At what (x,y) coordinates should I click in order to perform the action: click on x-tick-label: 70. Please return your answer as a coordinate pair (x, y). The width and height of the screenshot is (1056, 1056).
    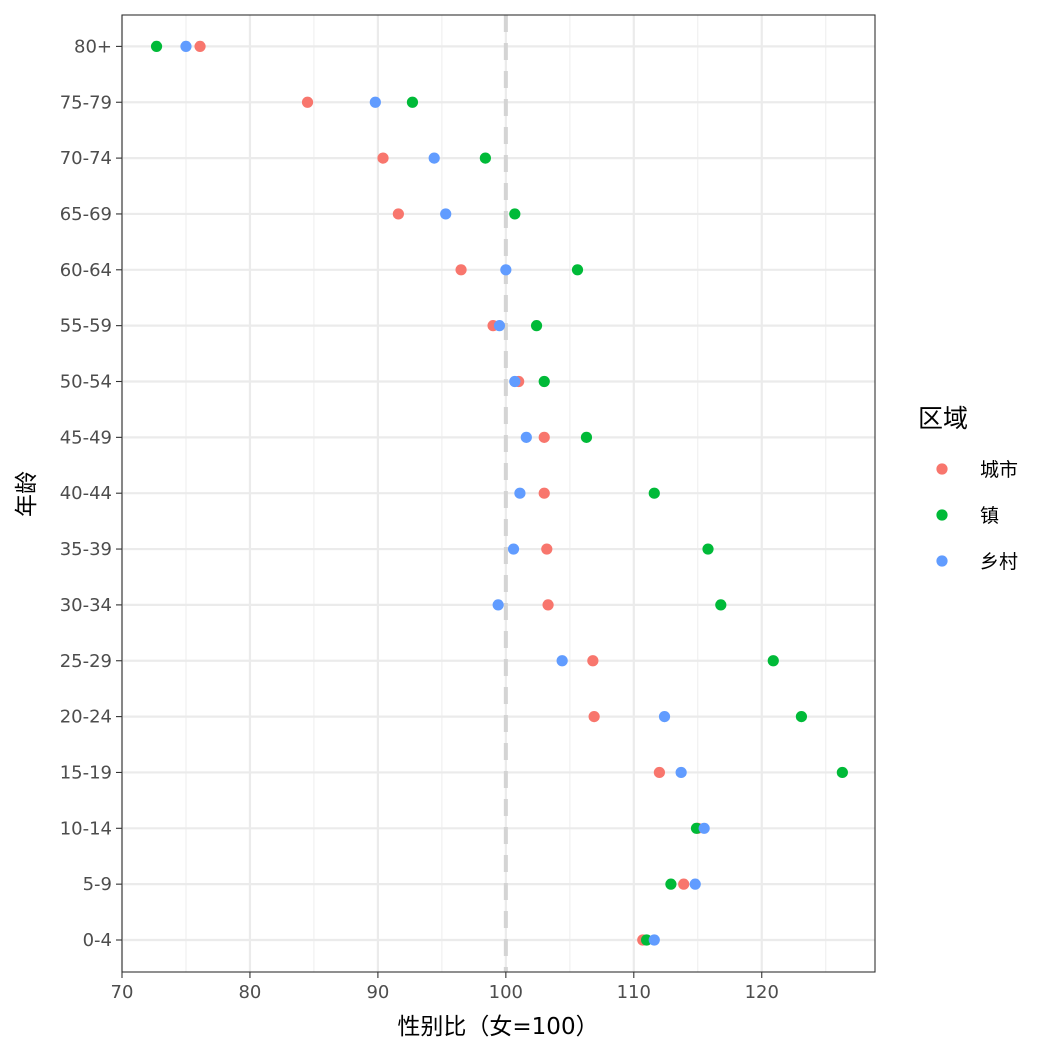
    Looking at the image, I should click on (122, 992).